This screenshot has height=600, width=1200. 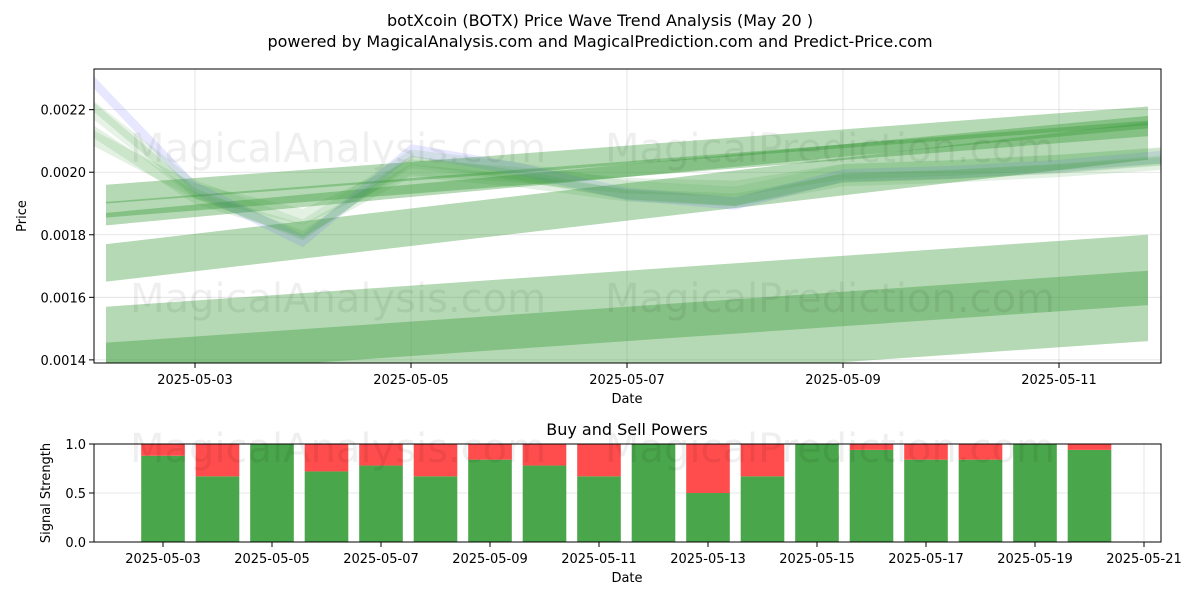 I want to click on signal-y-tick-label: 0.0, so click(x=75, y=543).